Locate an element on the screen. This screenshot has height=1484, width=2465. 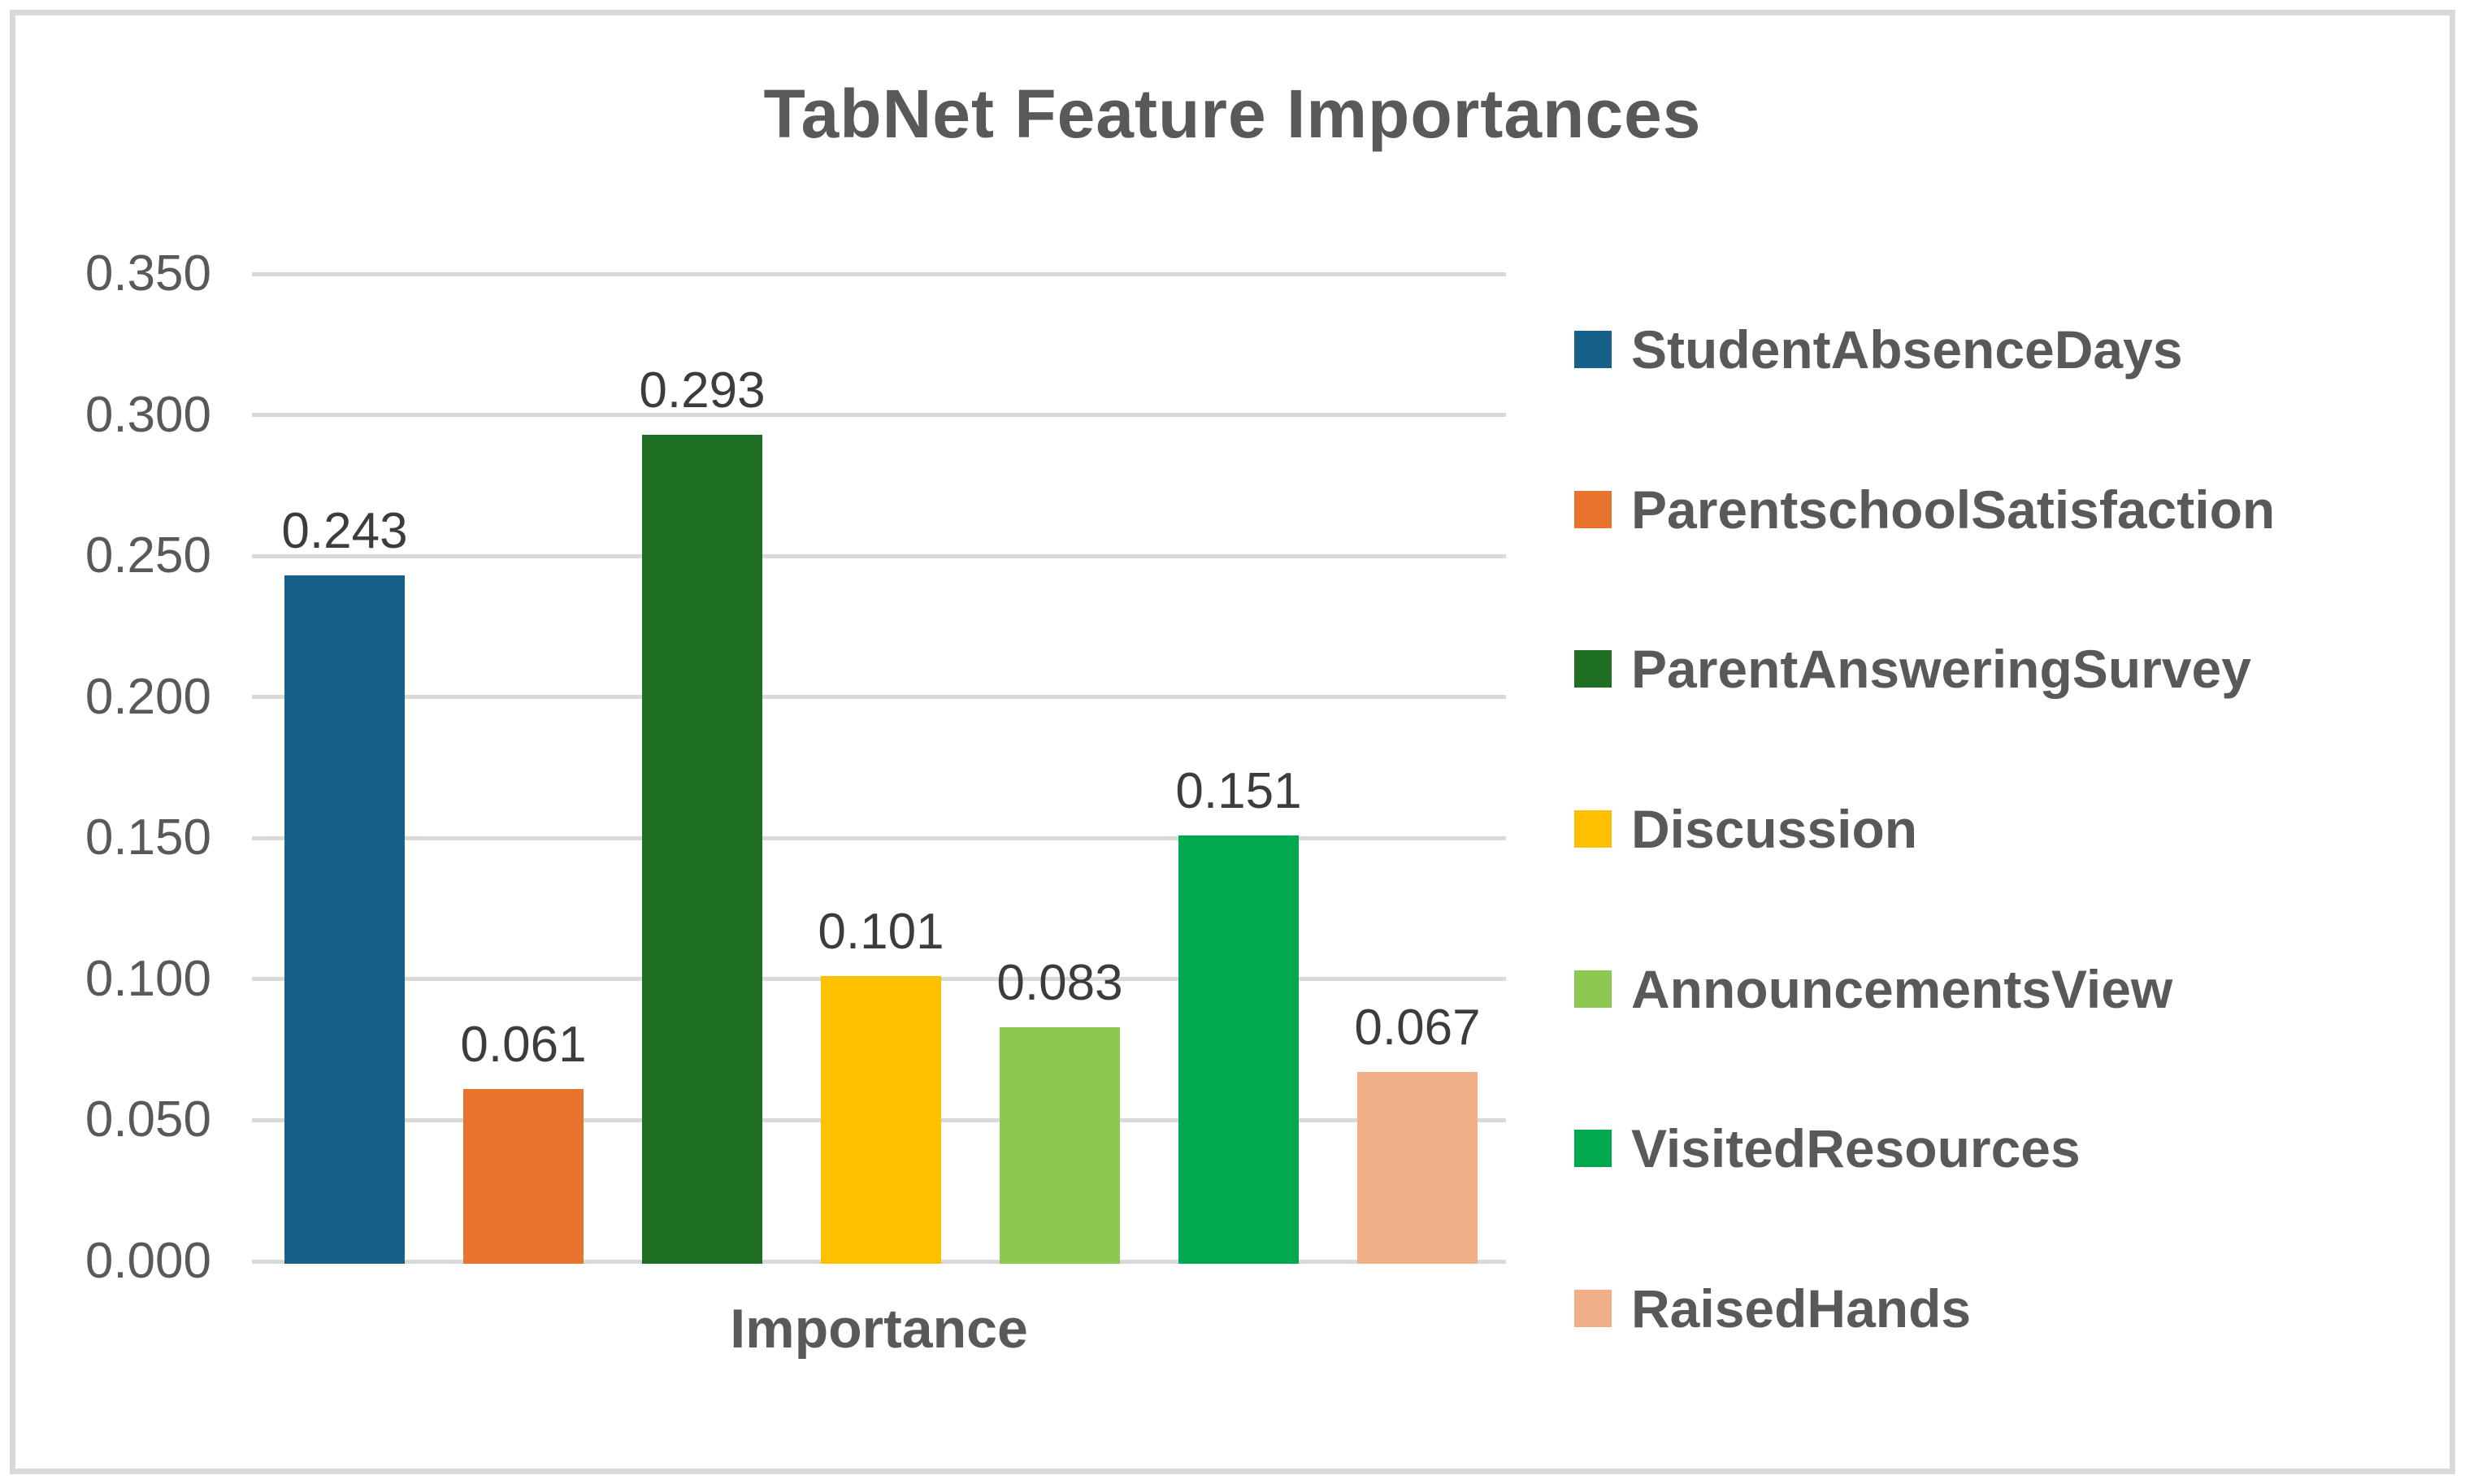
legend-label: AnnouncementsView is located at coordinates (1902, 988).